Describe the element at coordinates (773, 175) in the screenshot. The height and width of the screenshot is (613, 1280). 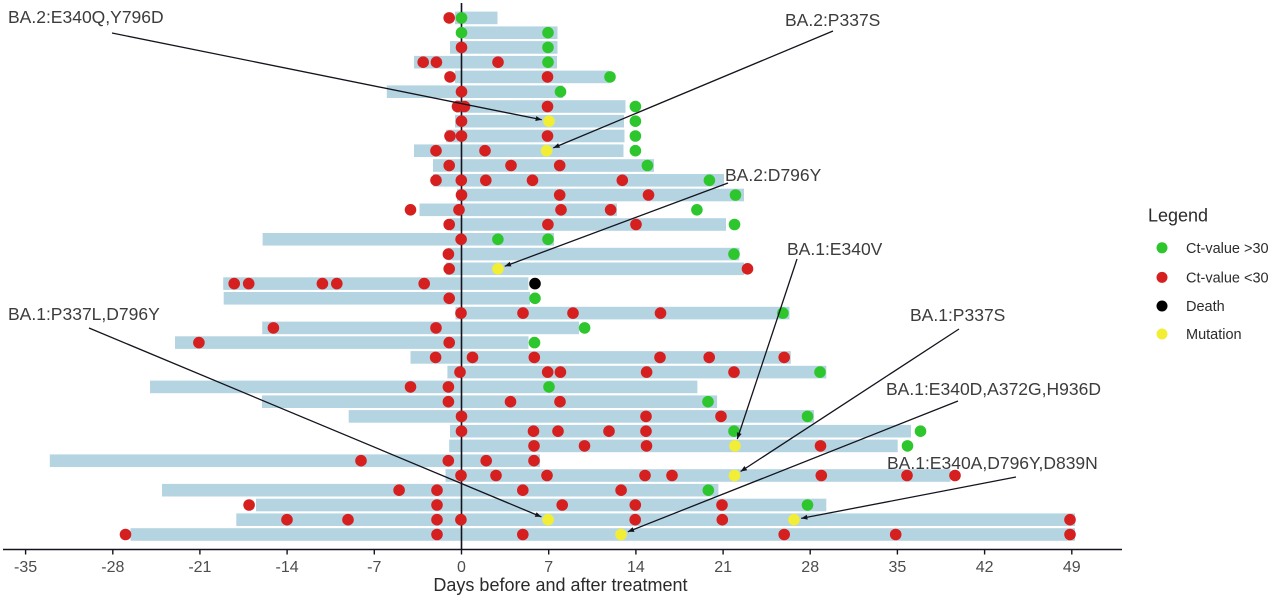
I see `svg-text: BA.2:D796Y` at that location.